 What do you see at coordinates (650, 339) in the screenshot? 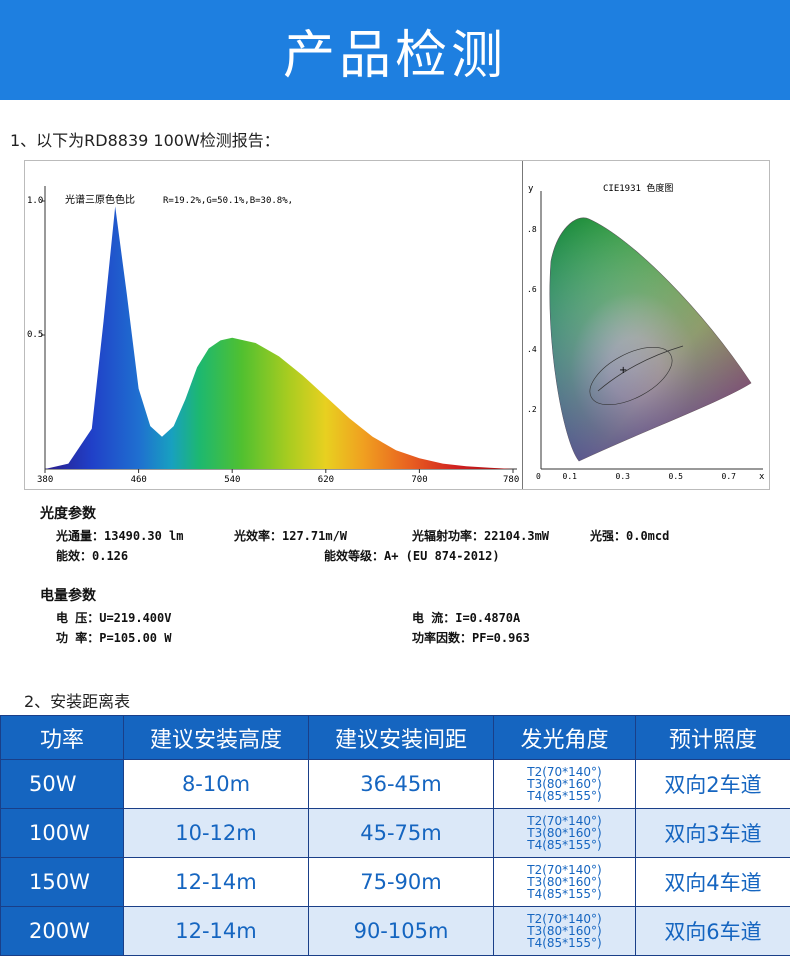
I see `cie-gamut-cool` at bounding box center [650, 339].